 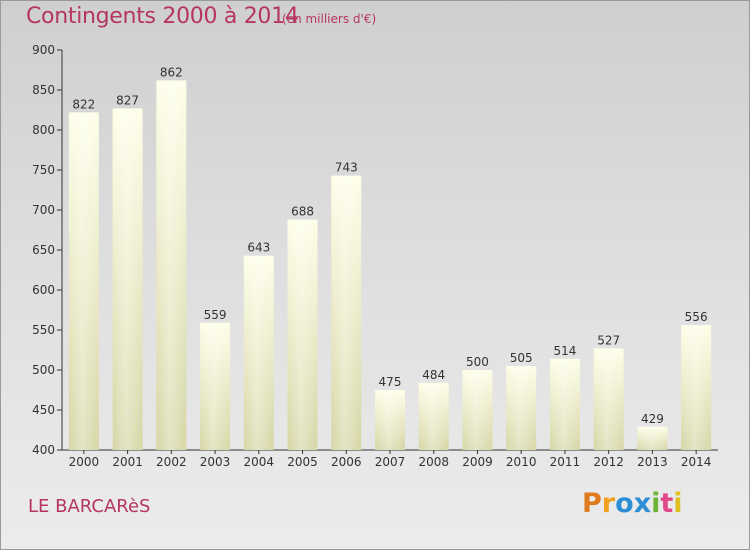 What do you see at coordinates (83, 104) in the screenshot?
I see `data-label: 822` at bounding box center [83, 104].